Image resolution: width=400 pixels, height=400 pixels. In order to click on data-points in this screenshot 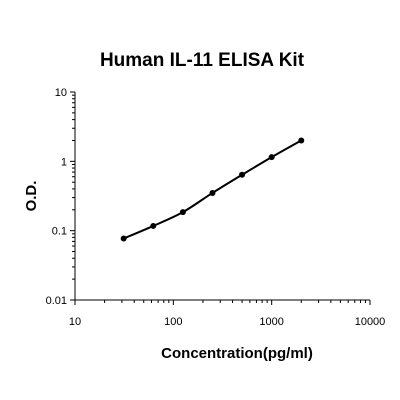, I will do `click(212, 189)`.